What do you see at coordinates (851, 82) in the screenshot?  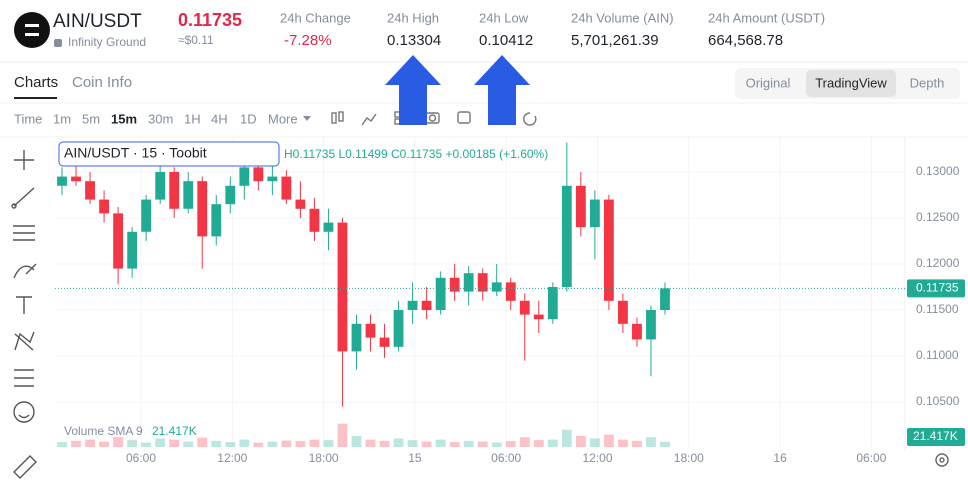 I see `view-option: TradingView` at bounding box center [851, 82].